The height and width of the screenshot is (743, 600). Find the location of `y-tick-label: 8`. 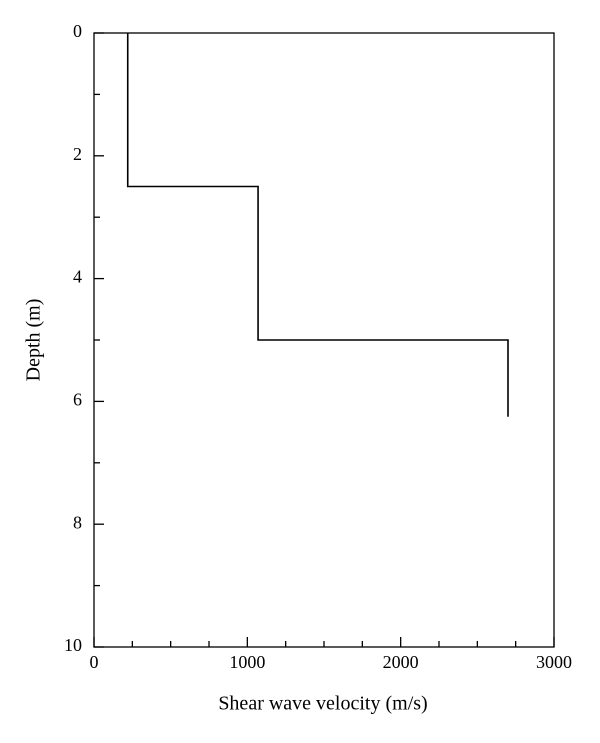

y-tick-label: 8 is located at coordinates (77, 522).